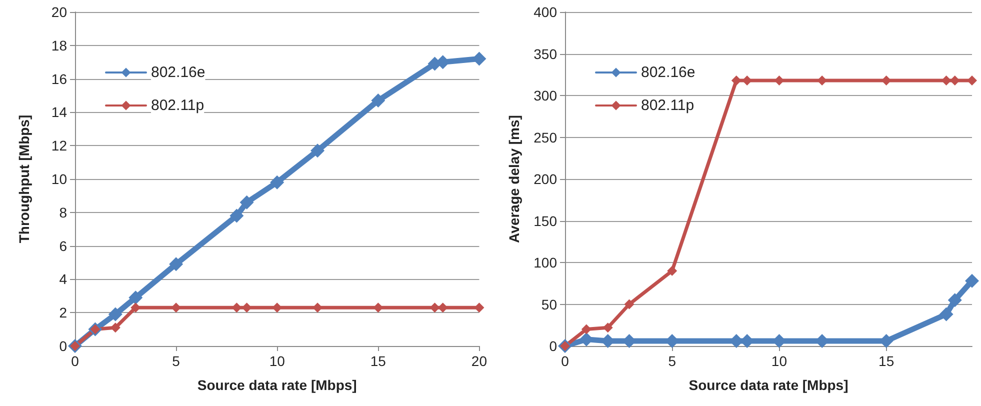 The height and width of the screenshot is (406, 981). What do you see at coordinates (546, 179) in the screenshot?
I see `y-tick-label: 200` at bounding box center [546, 179].